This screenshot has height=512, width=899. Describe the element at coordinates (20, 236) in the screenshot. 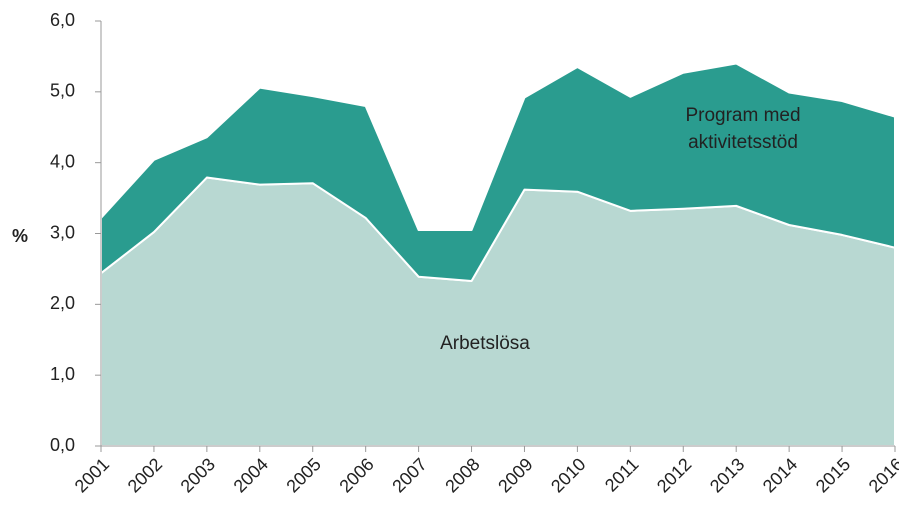

I see `y-axis-label: %` at that location.